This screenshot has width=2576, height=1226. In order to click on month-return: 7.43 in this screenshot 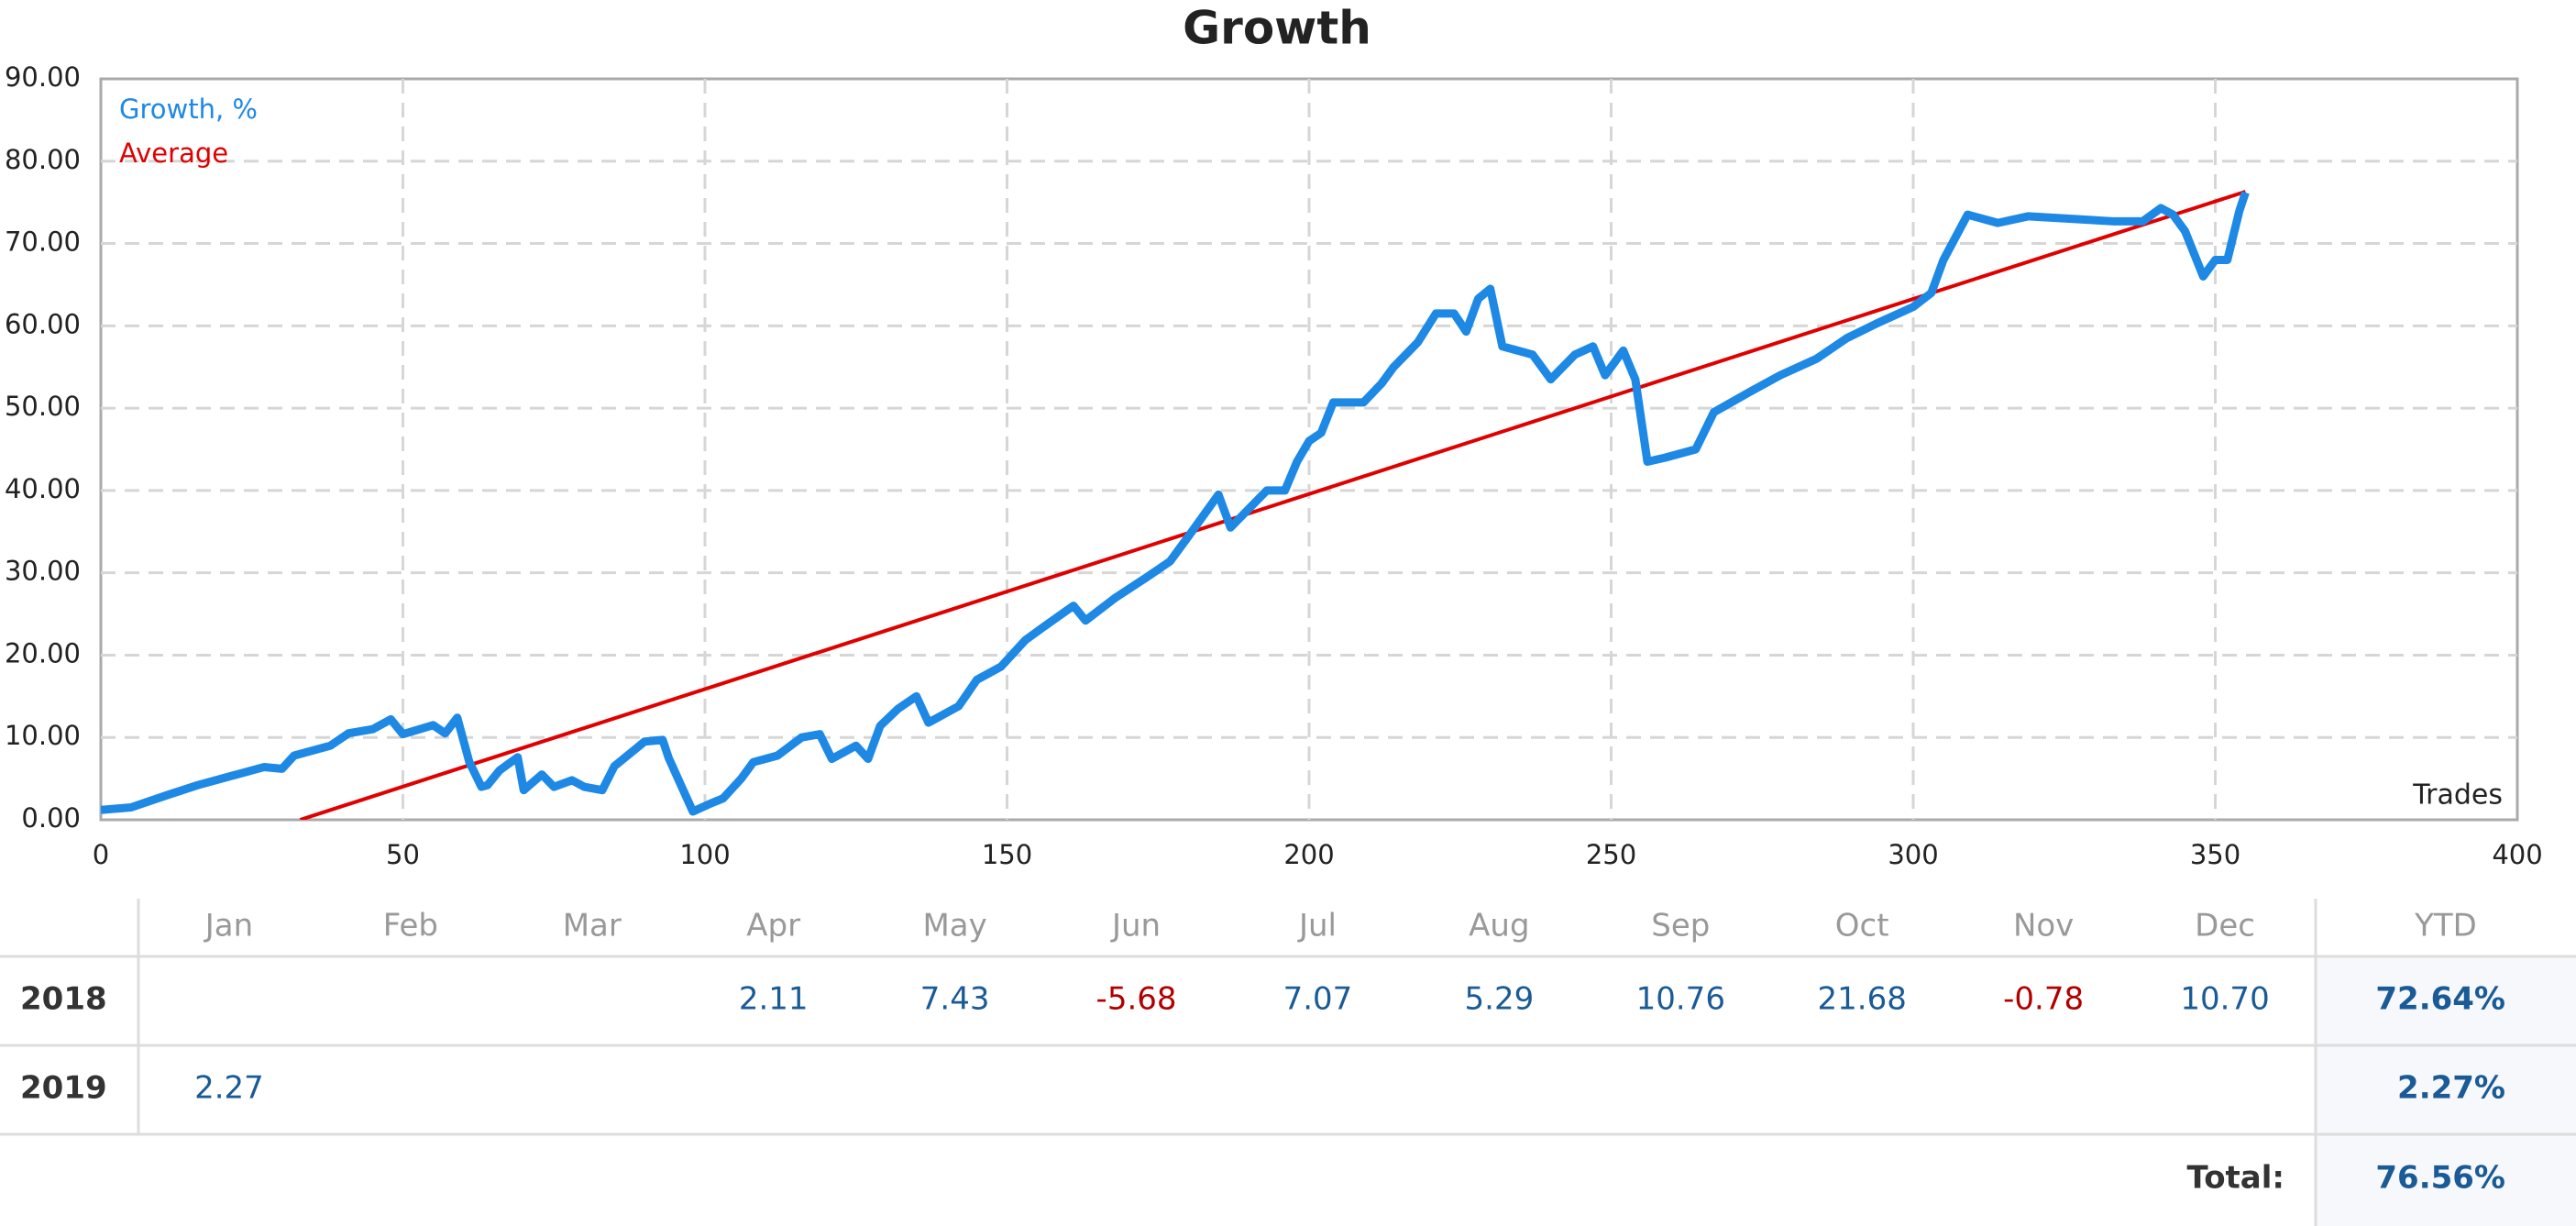, I will do `click(955, 999)`.